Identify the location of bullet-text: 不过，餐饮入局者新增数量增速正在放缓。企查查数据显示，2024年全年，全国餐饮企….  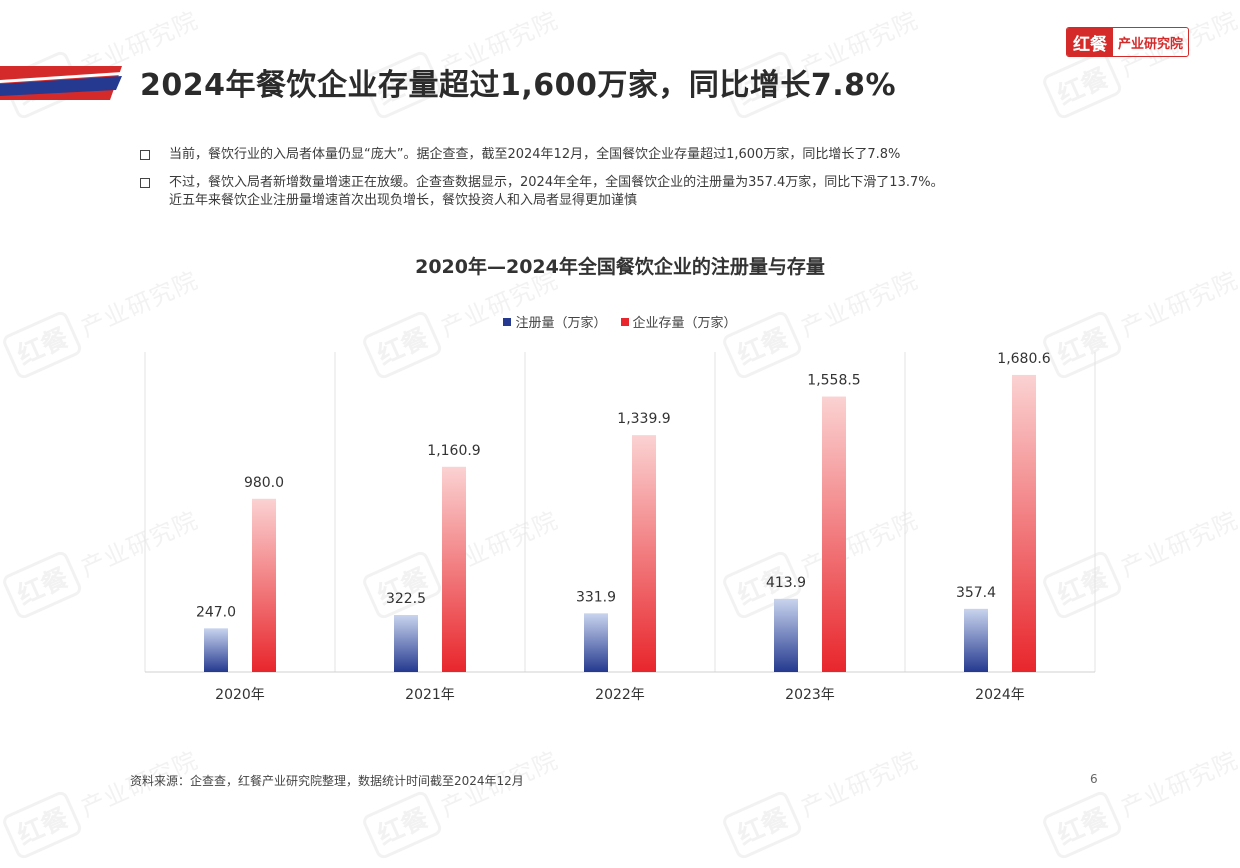
(556, 191).